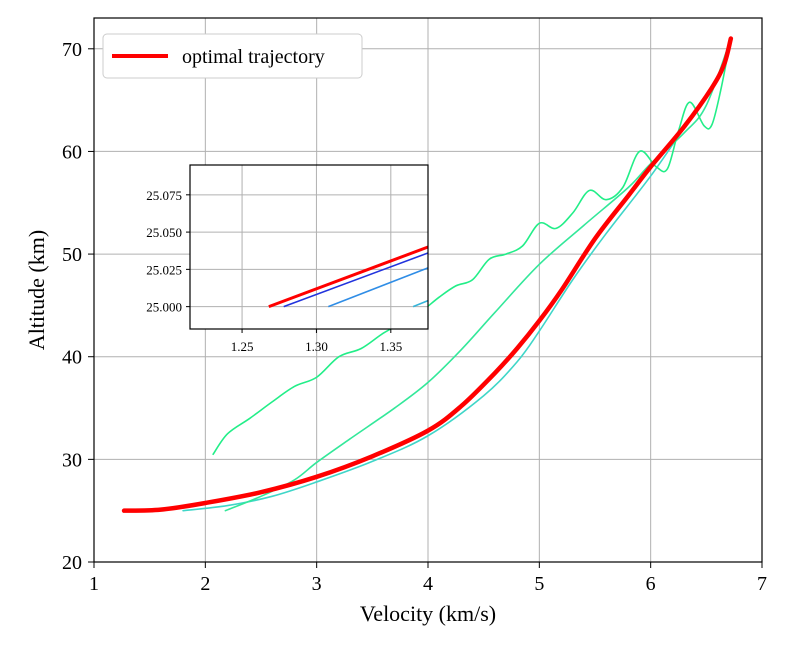  I want to click on legend-label-optimal: optimal trajectory, so click(253, 57).